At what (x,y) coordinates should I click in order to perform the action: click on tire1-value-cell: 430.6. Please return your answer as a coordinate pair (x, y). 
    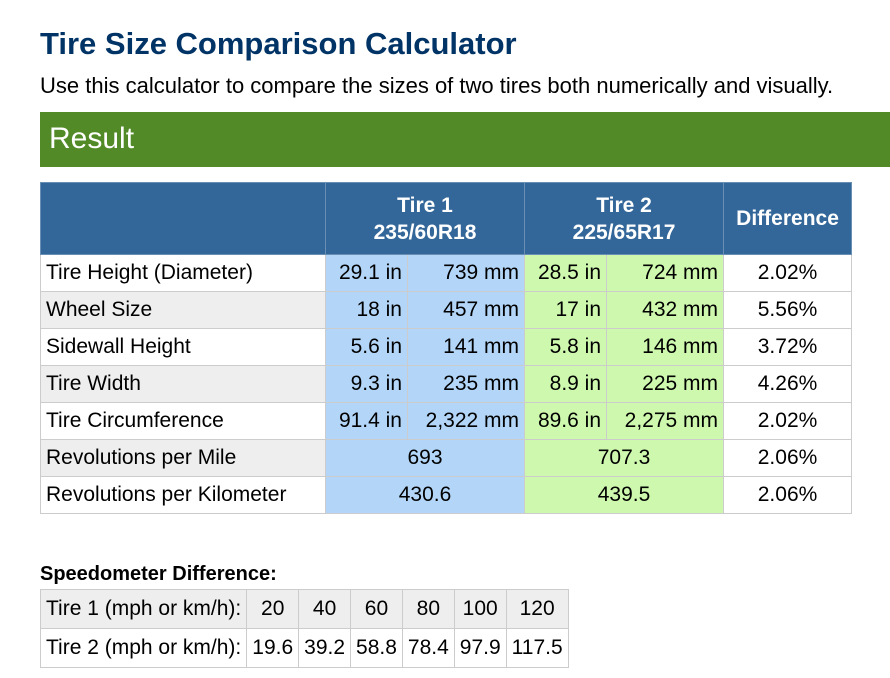
    Looking at the image, I should click on (425, 495).